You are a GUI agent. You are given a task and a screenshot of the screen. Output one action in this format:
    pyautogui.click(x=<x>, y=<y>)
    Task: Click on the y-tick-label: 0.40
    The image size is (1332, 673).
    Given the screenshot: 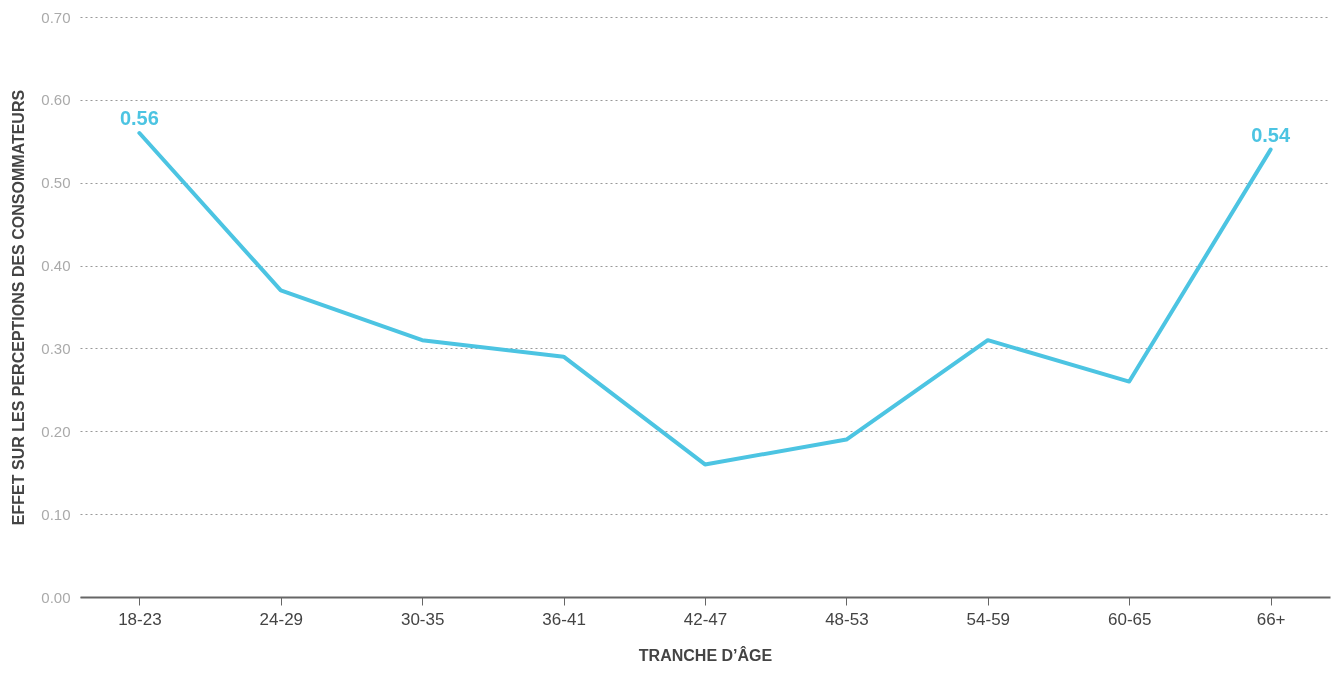 What is the action you would take?
    pyautogui.click(x=56, y=266)
    